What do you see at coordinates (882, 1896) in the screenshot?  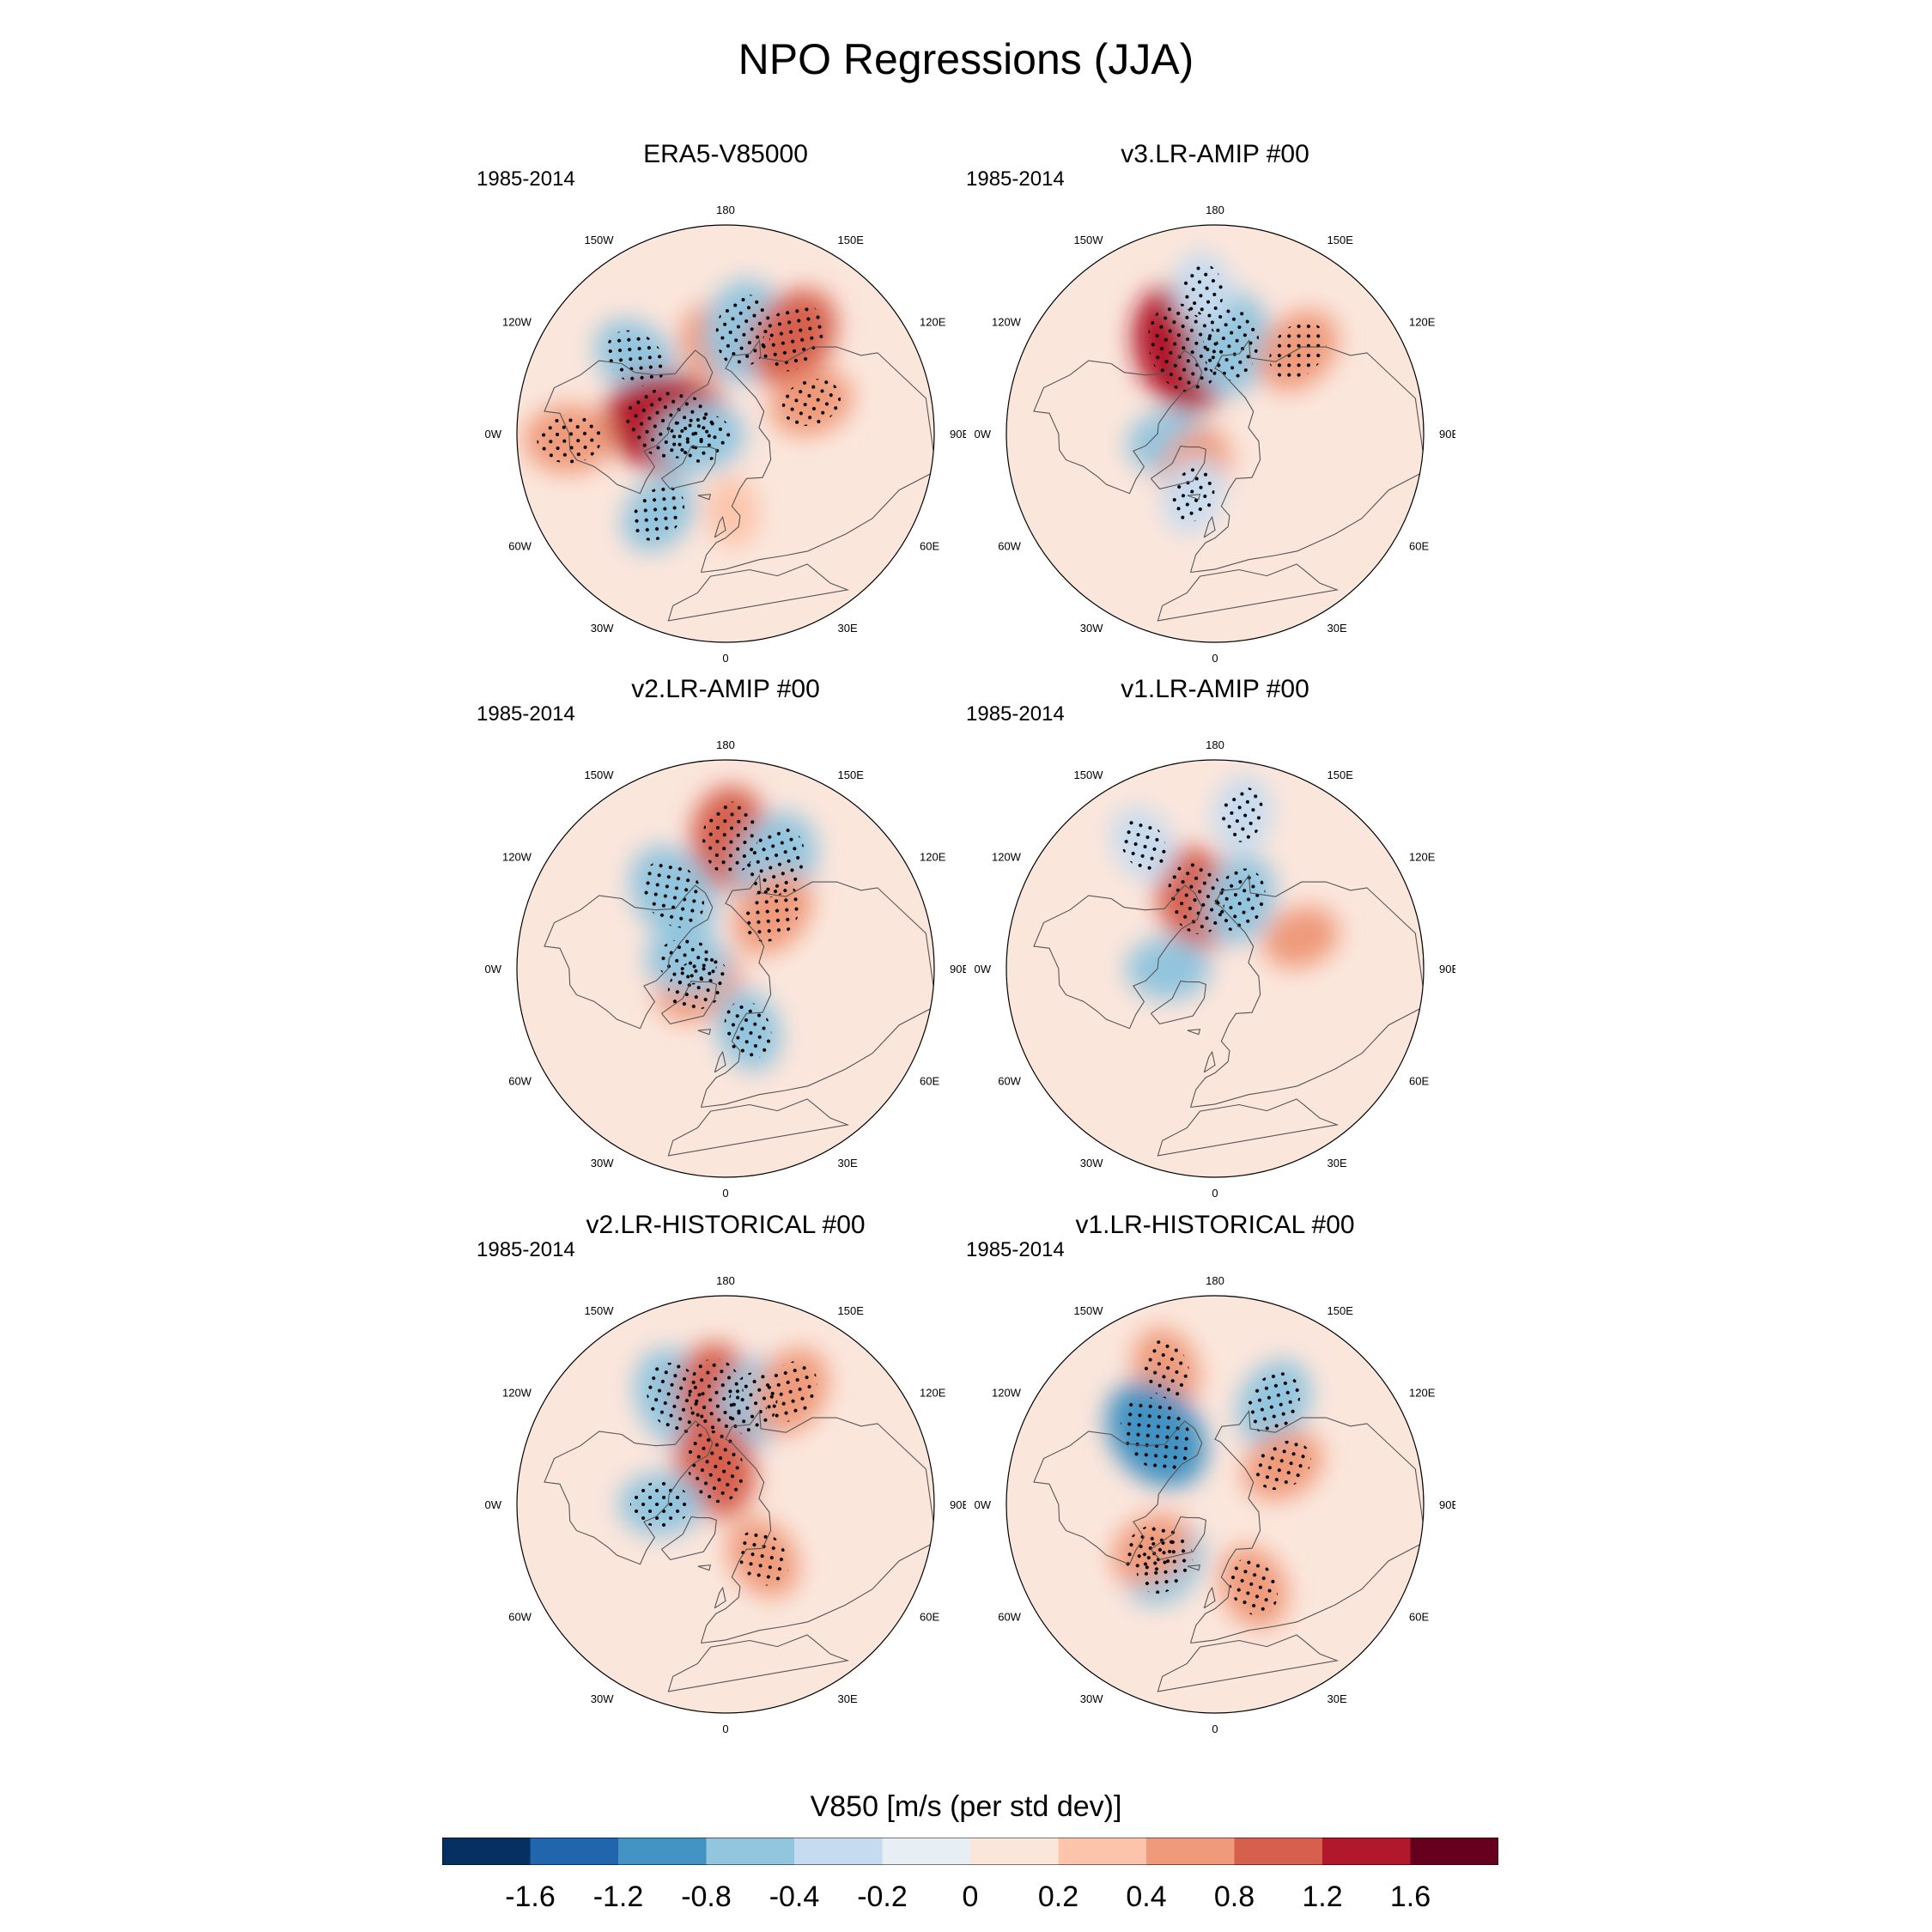 I see `colorbar-tick-label: -0.2` at bounding box center [882, 1896].